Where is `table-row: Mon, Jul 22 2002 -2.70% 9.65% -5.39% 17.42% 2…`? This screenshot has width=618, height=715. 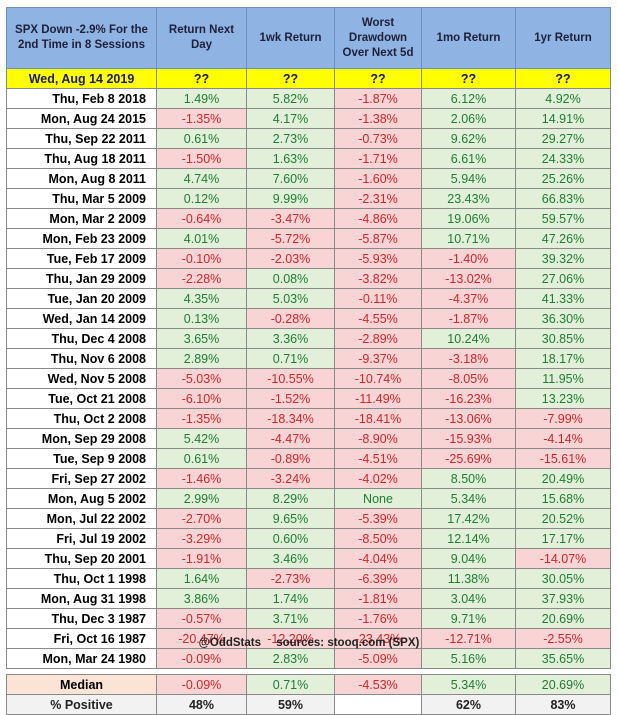
table-row: Mon, Jul 22 2002 -2.70% 9.65% -5.39% 17.42% 2… is located at coordinates (308, 518).